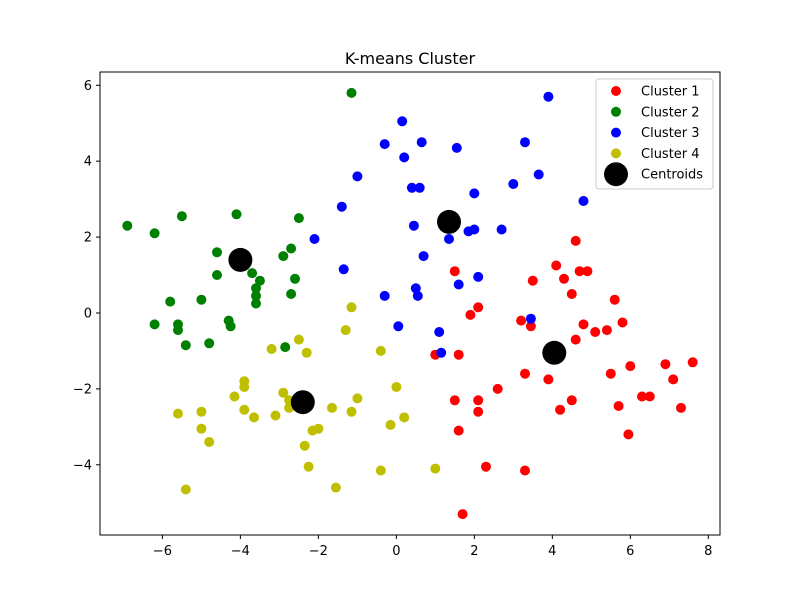 Image resolution: width=800 pixels, height=600 pixels. I want to click on x-tick-label: 0, so click(396, 551).